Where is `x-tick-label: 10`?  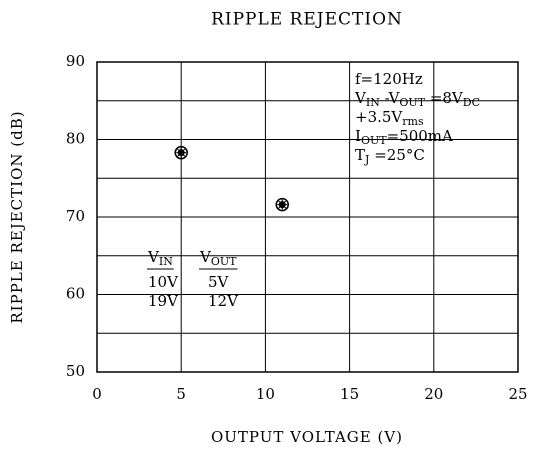
x-tick-label: 10 is located at coordinates (265, 394).